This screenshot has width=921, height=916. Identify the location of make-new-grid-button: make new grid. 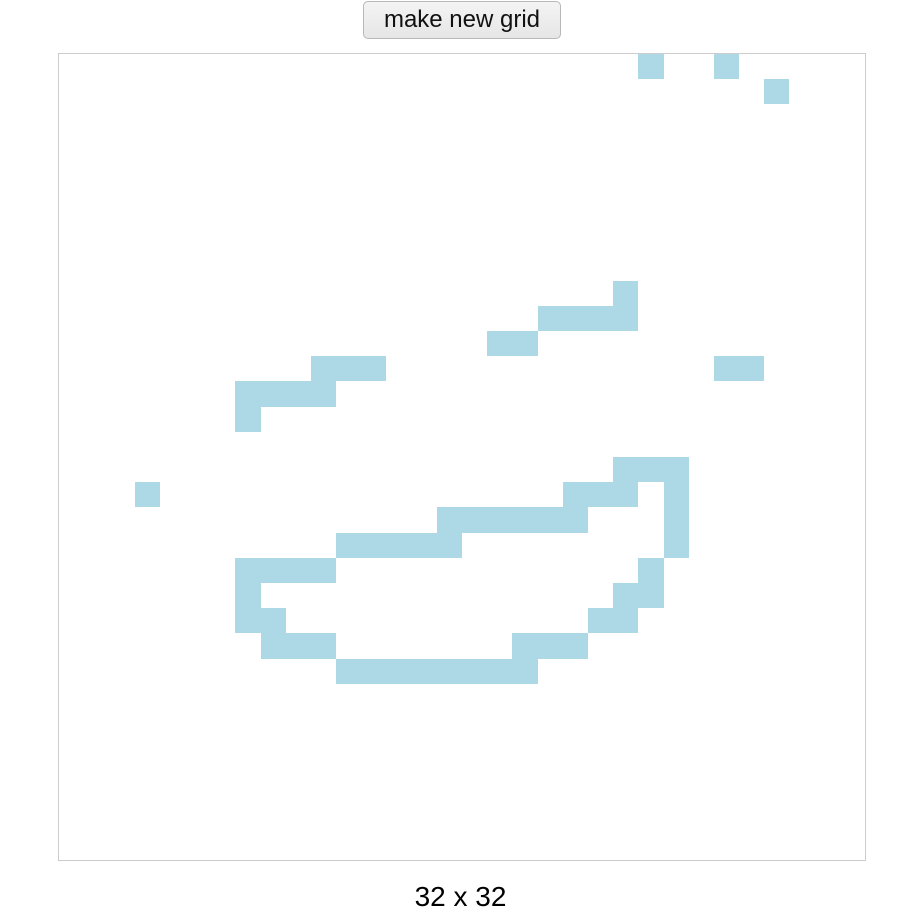
(462, 20).